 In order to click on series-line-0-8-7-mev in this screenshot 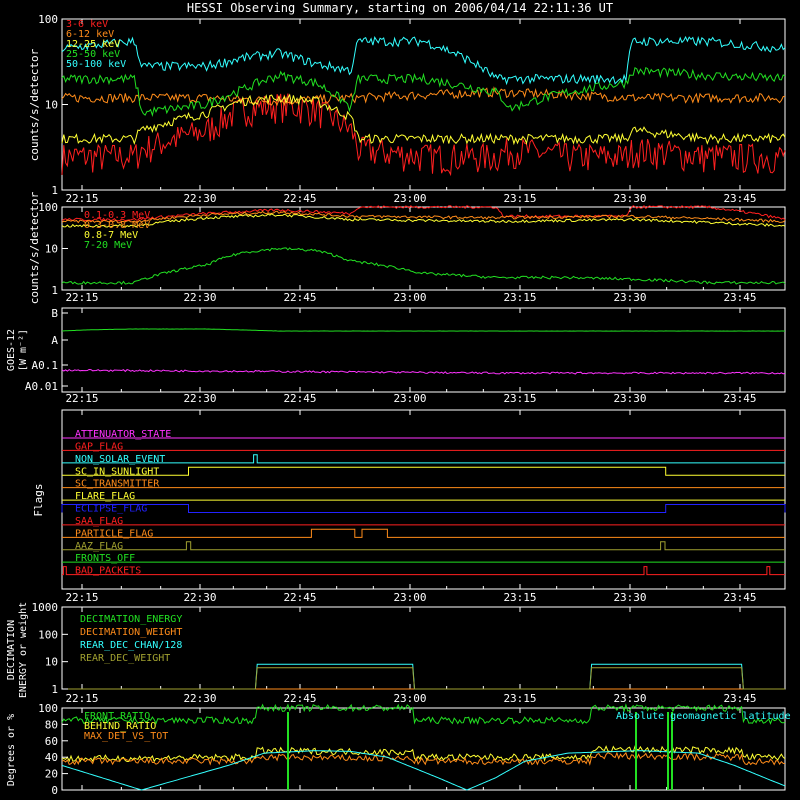, I will do `click(423, 220)`.